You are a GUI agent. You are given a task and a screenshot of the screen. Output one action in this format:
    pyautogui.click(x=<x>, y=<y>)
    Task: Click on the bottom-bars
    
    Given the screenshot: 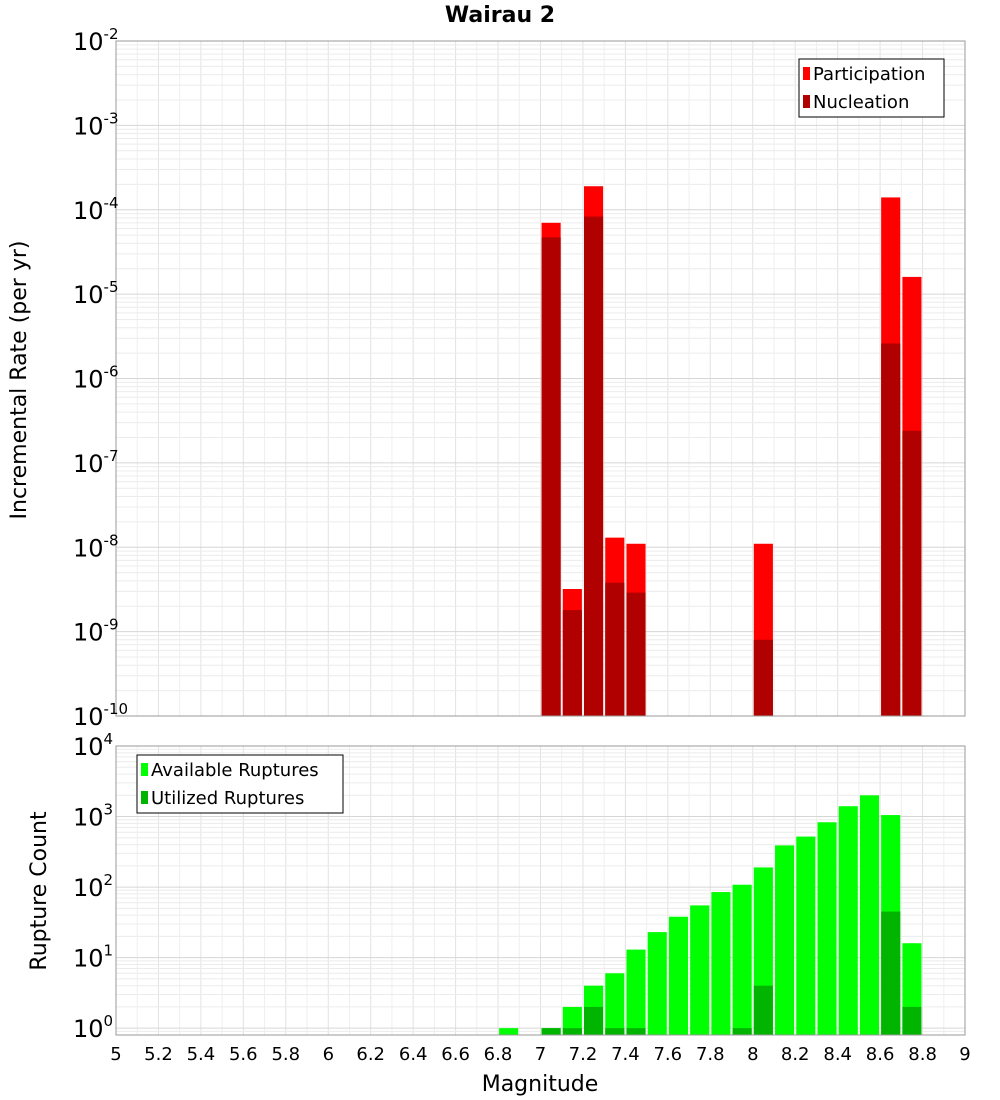 What is the action you would take?
    pyautogui.click(x=710, y=915)
    